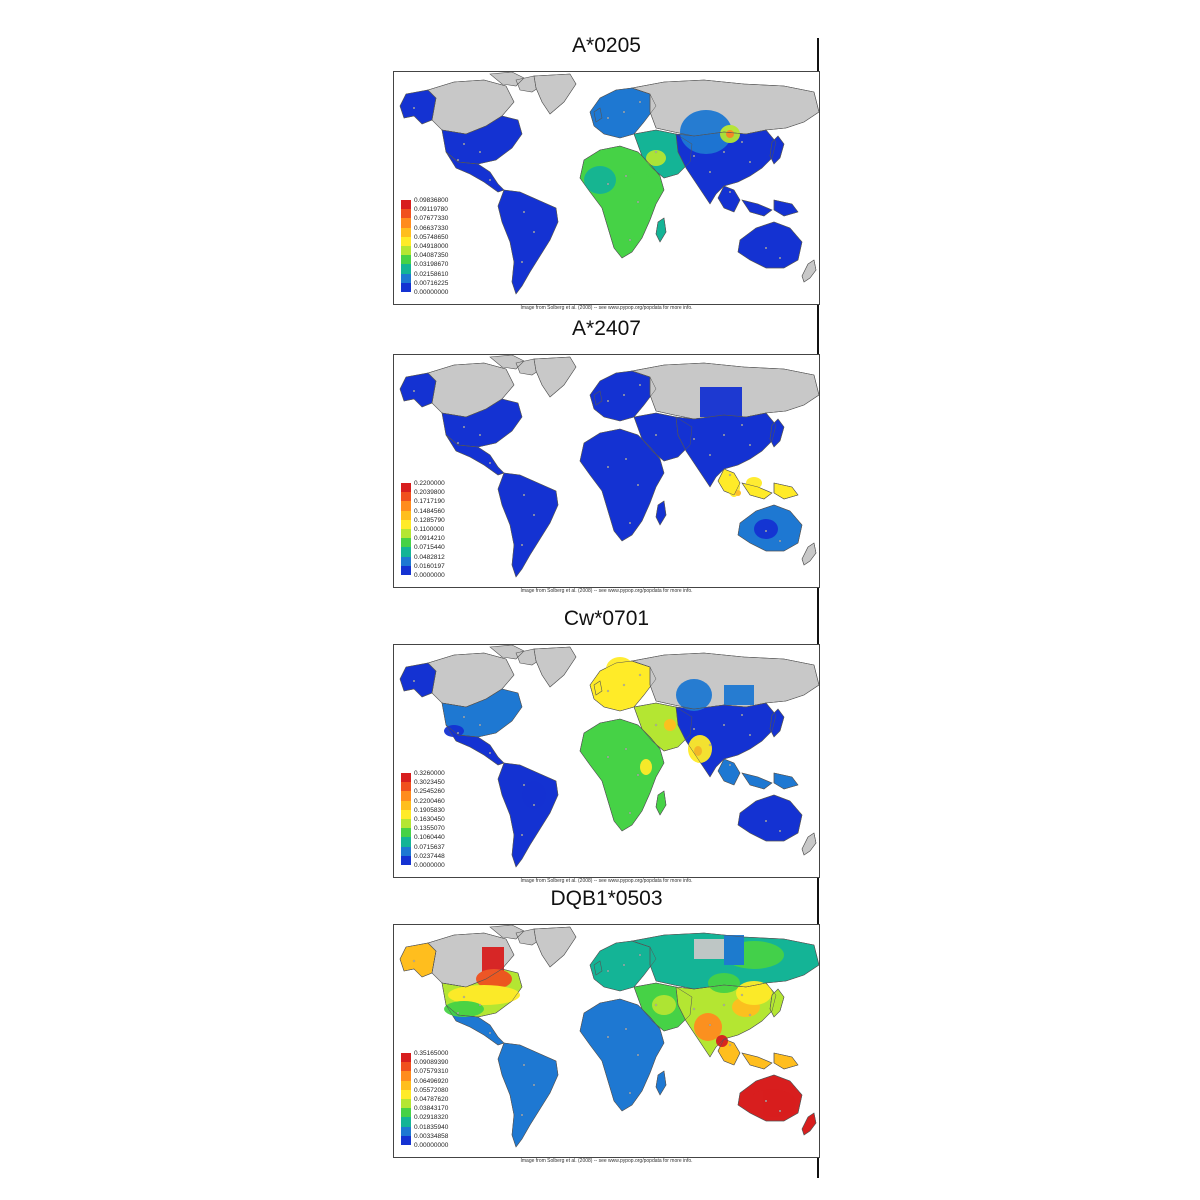  Describe the element at coordinates (431, 1109) in the screenshot. I see `legend-label: 0.03843170` at that location.